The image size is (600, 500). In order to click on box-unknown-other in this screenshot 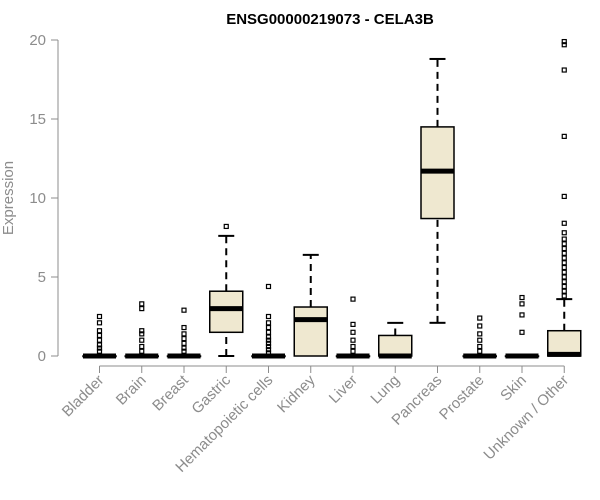, I will do `click(564, 197)`.